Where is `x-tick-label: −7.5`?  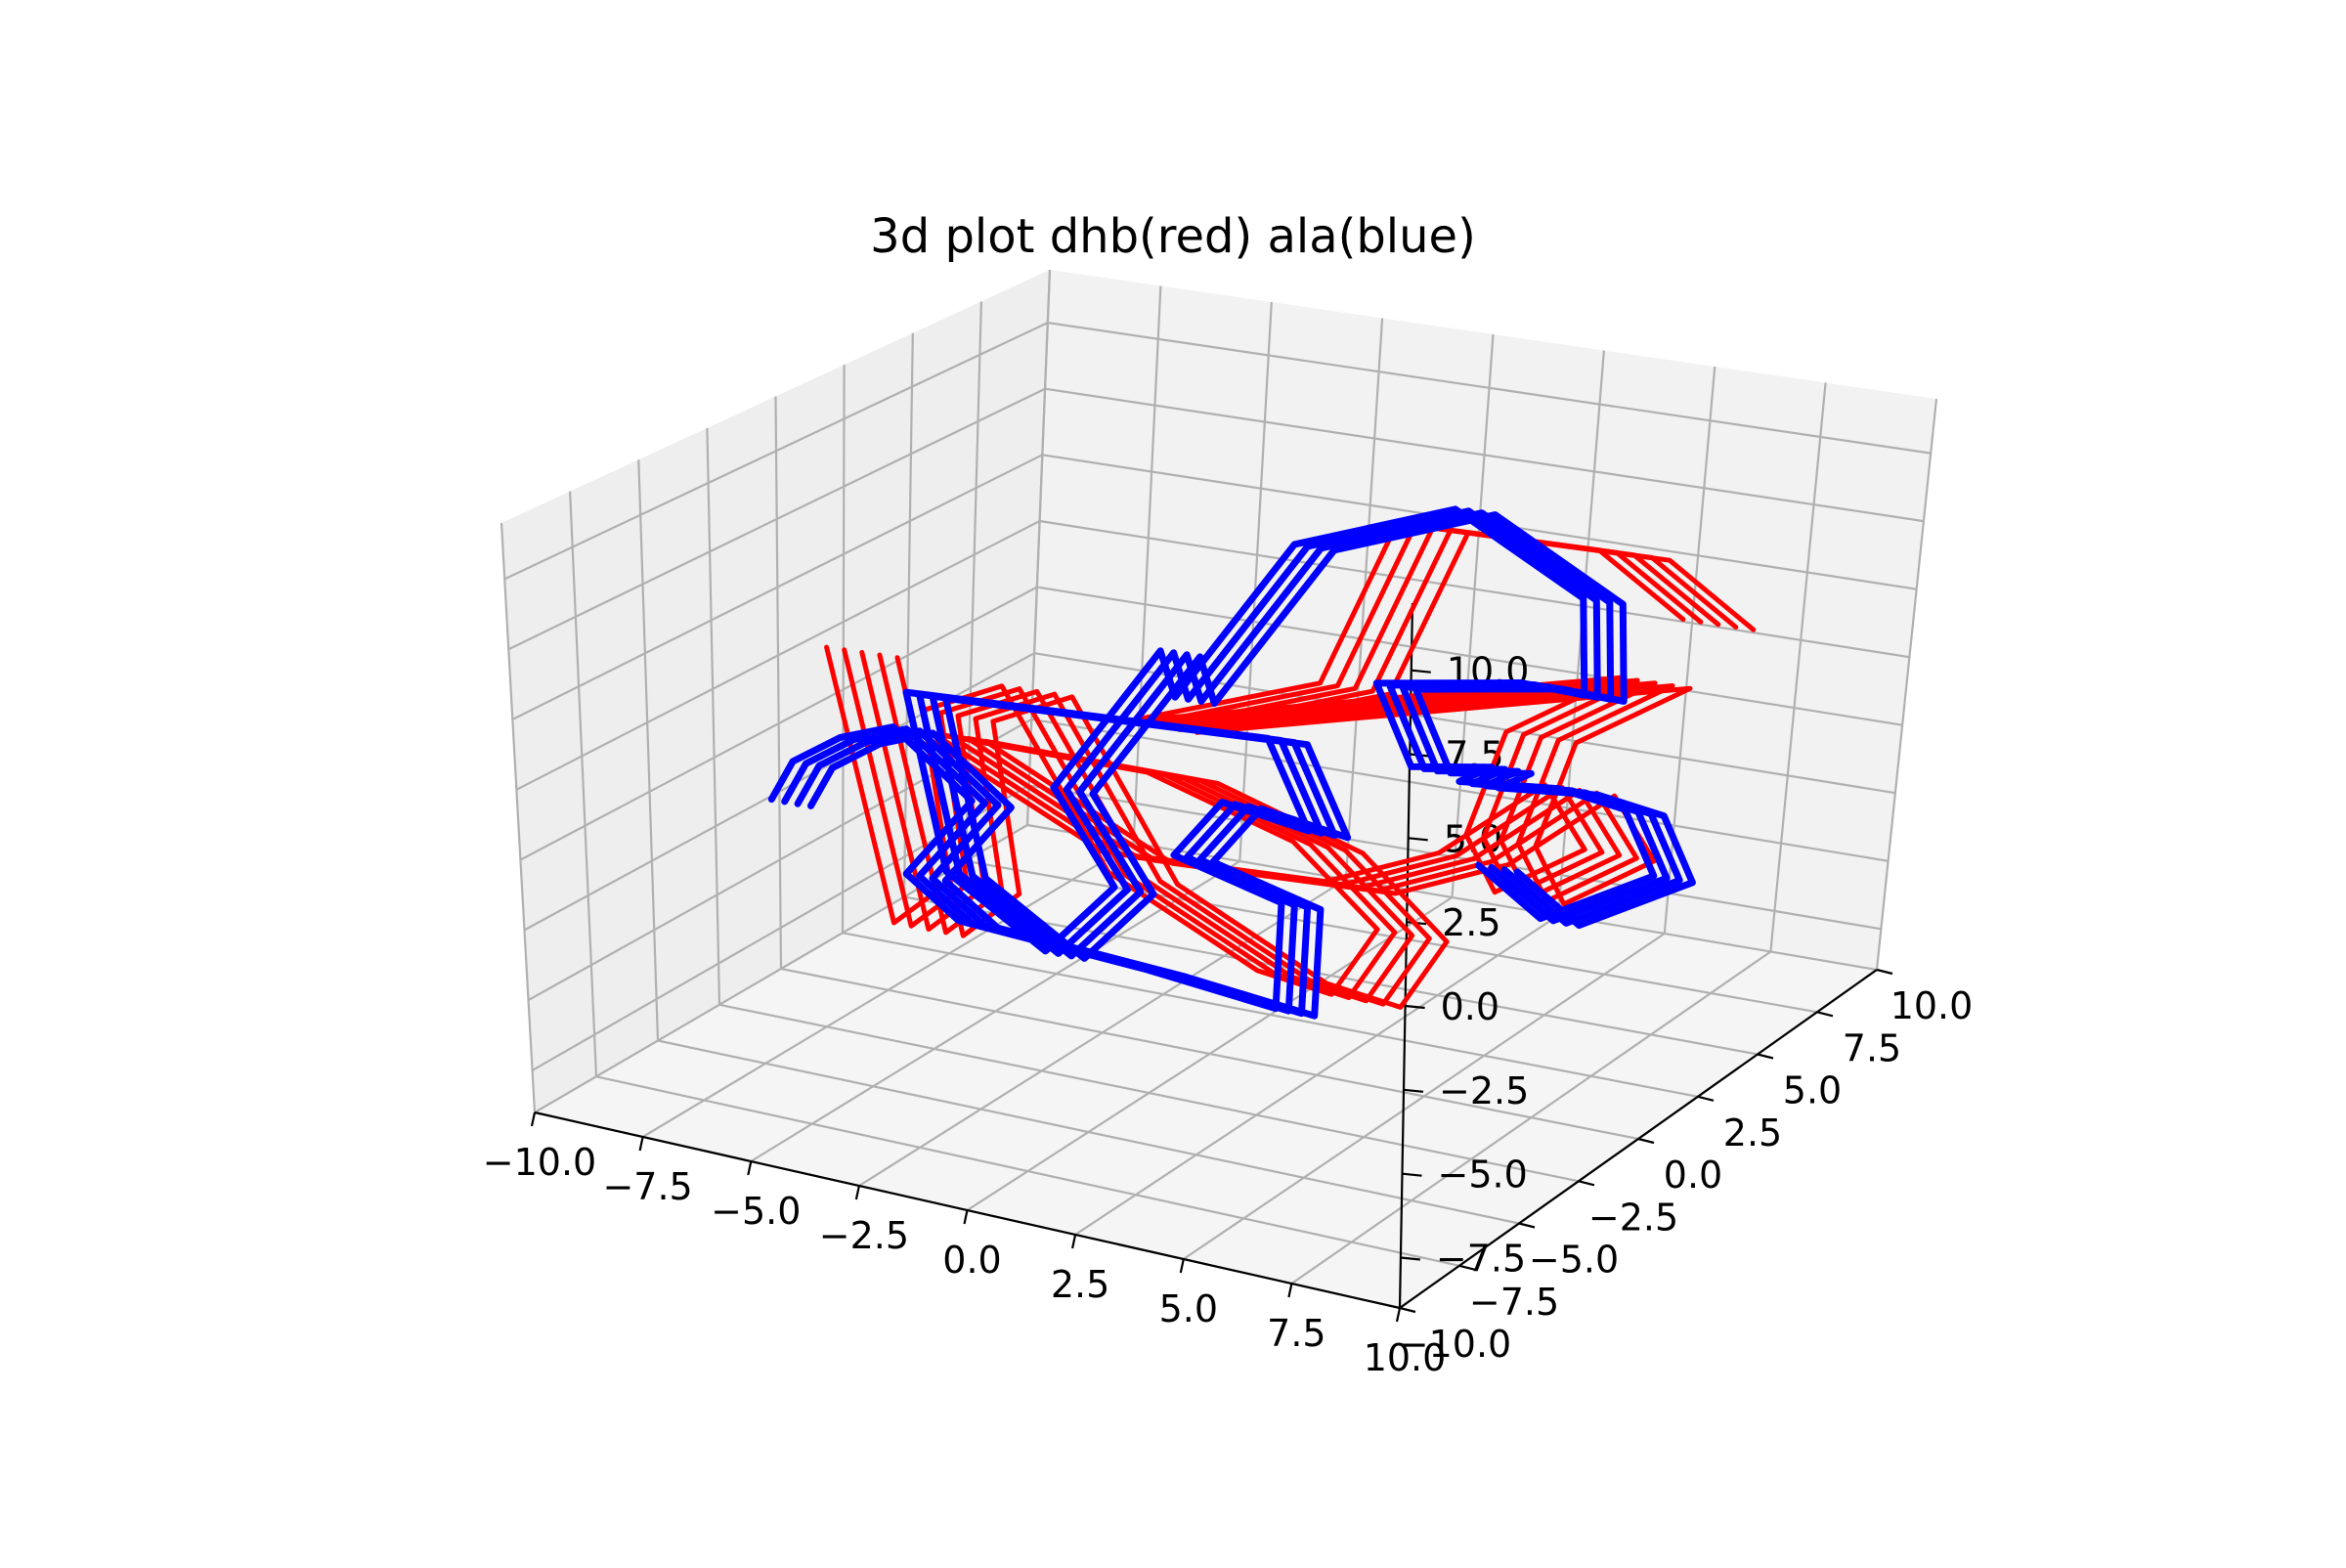 x-tick-label: −7.5 is located at coordinates (647, 1186).